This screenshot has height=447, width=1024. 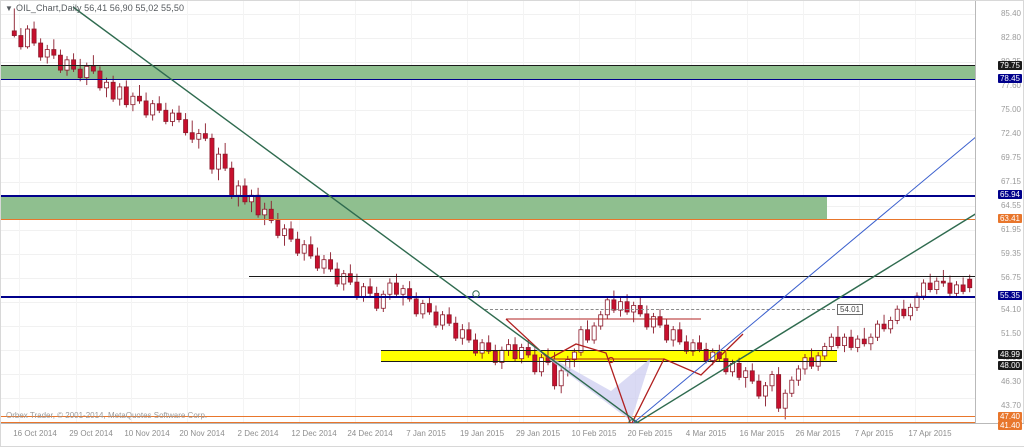 What do you see at coordinates (370, 433) in the screenshot?
I see `x-tick: 24 Dec 2014` at bounding box center [370, 433].